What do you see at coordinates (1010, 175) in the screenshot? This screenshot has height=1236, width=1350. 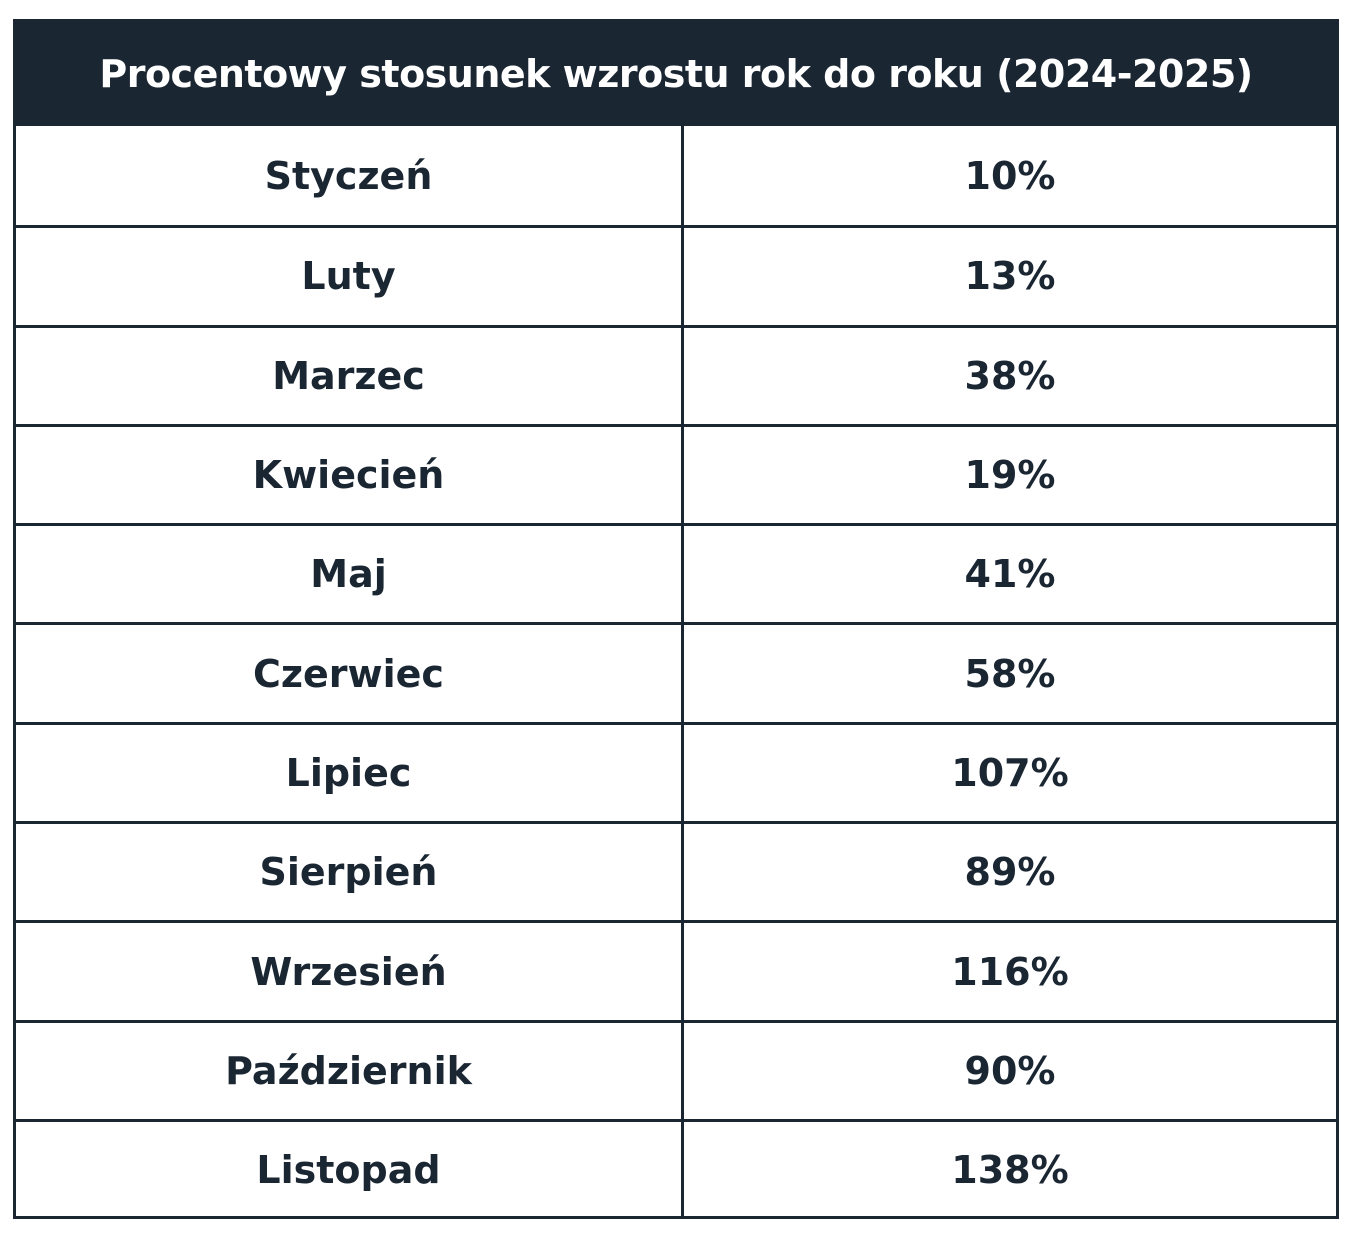 I see `value-cell: 10%` at bounding box center [1010, 175].